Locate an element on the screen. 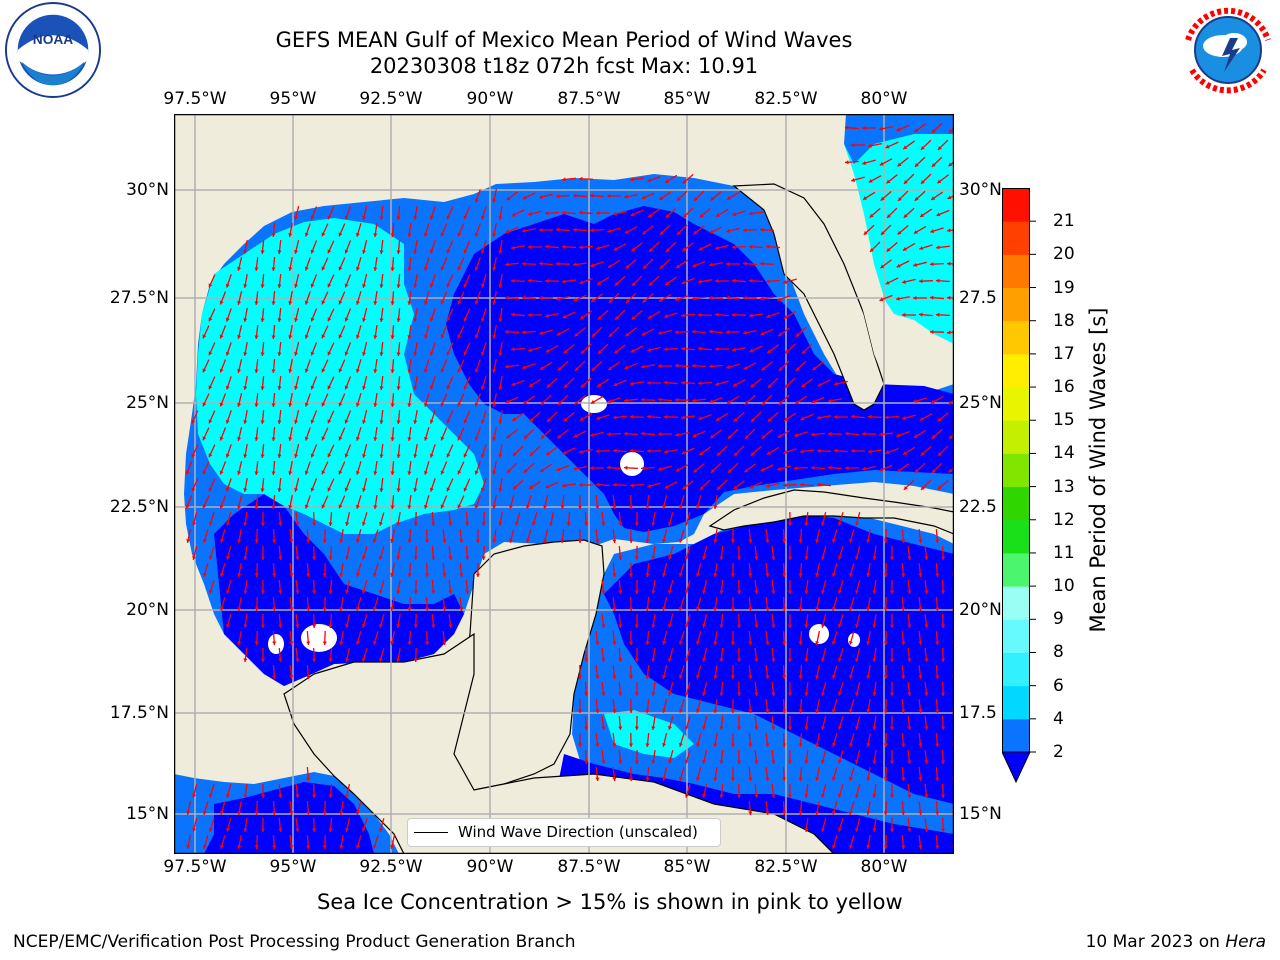 The height and width of the screenshot is (960, 1280). colorbar-tick-label: 6 is located at coordinates (1058, 685).